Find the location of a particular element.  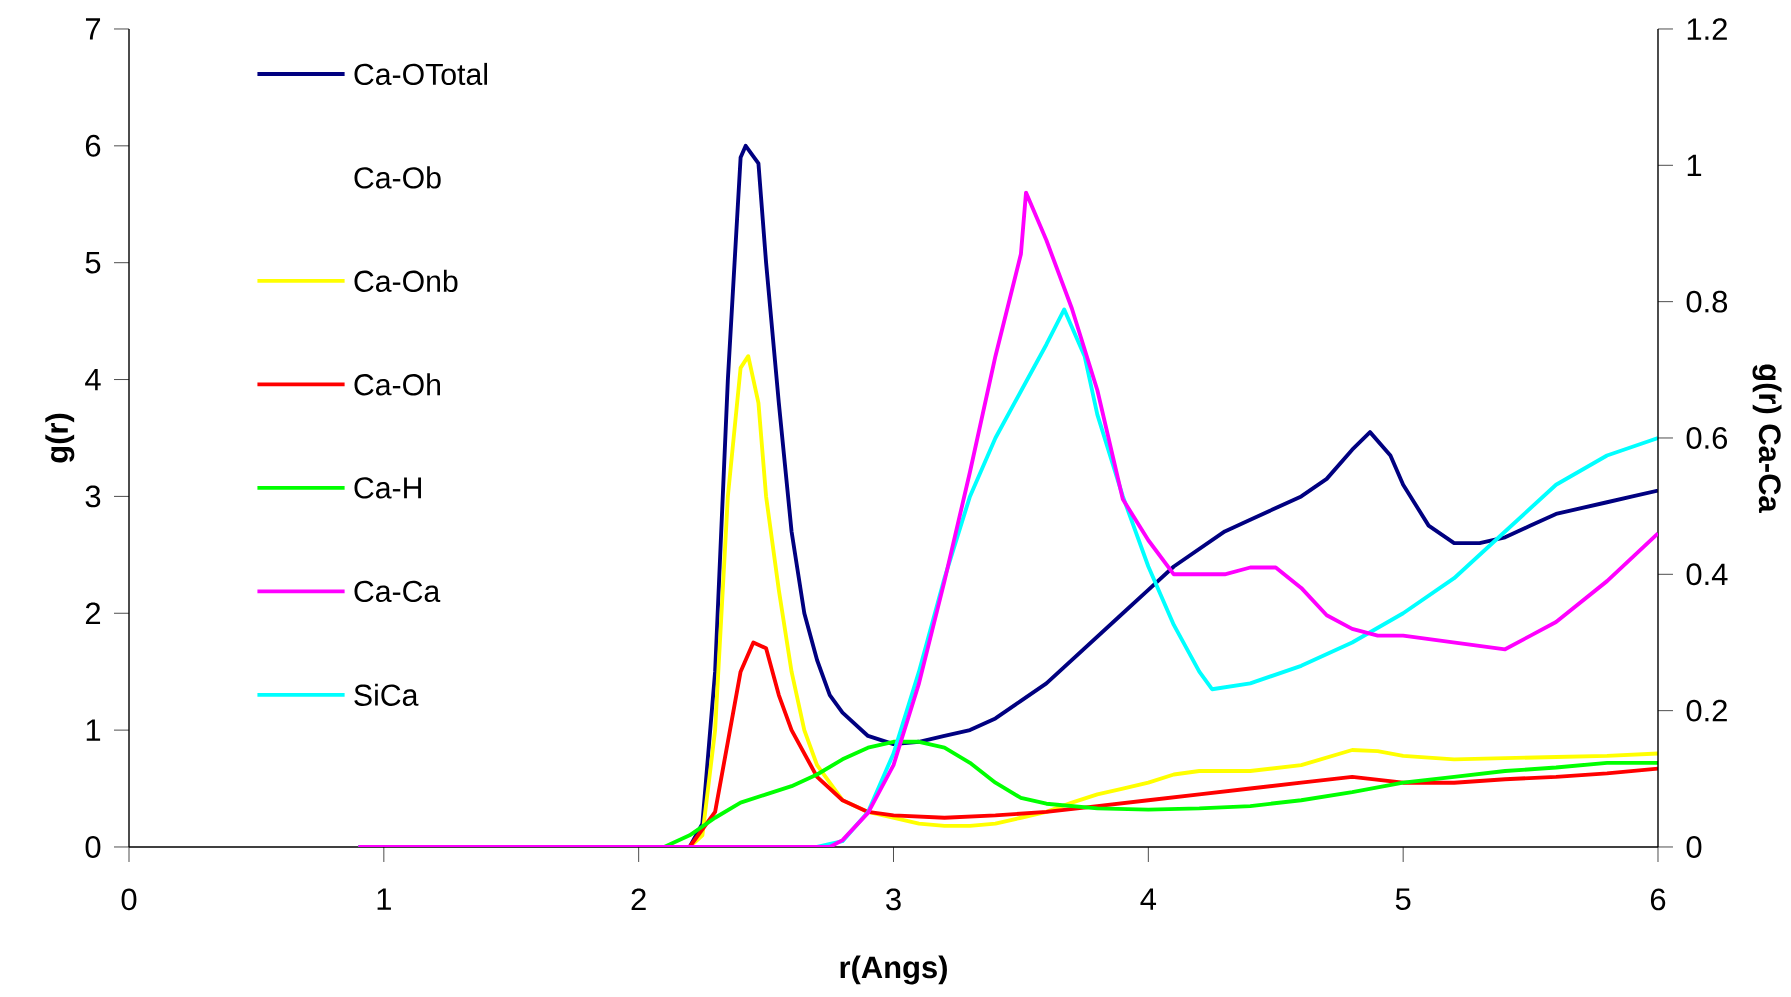

y-axis-title: g(r) is located at coordinates (60, 438).